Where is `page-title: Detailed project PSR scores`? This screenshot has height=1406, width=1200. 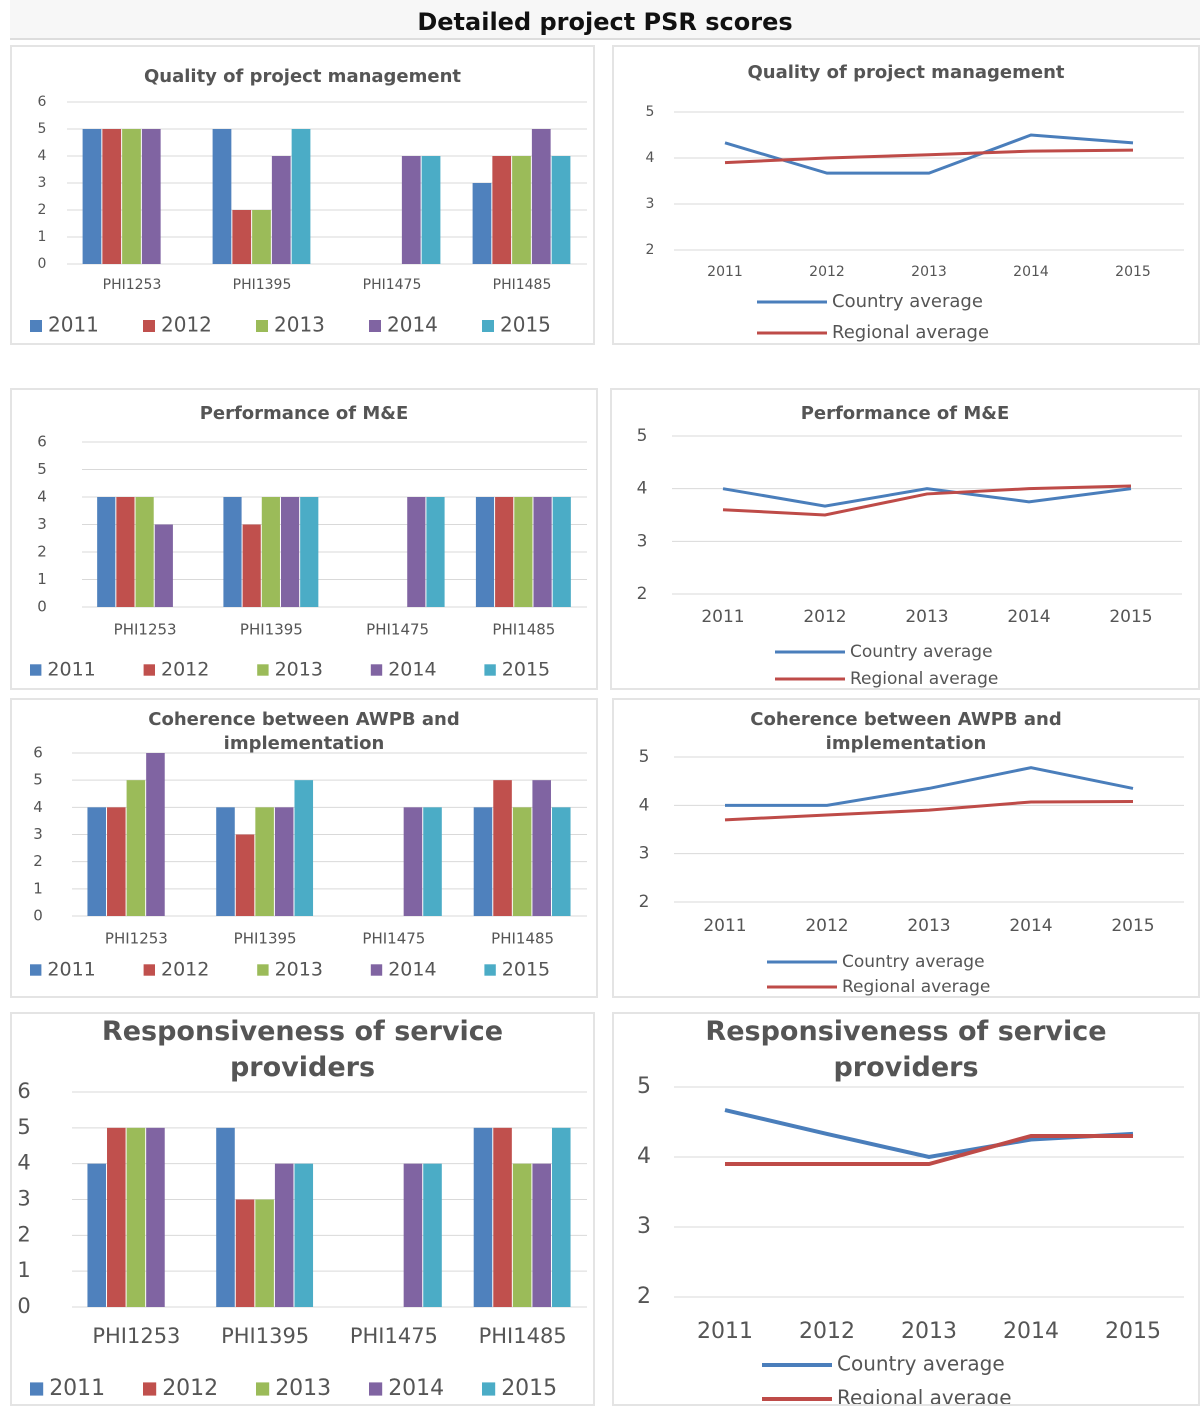
page-title: Detailed project PSR scores is located at coordinates (605, 20).